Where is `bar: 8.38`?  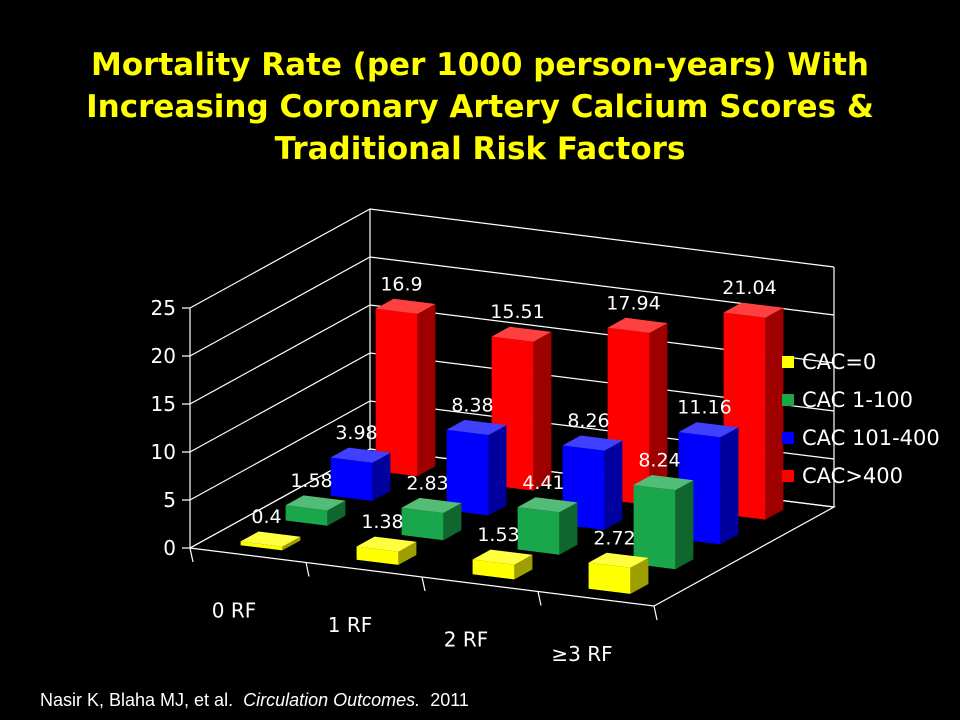 bar: 8.38 is located at coordinates (476, 455).